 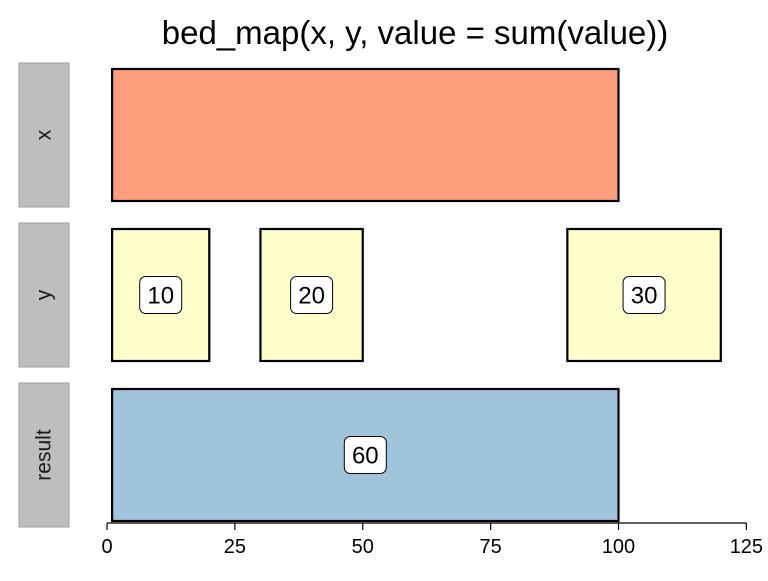 I want to click on value-label: 30, so click(x=644, y=295).